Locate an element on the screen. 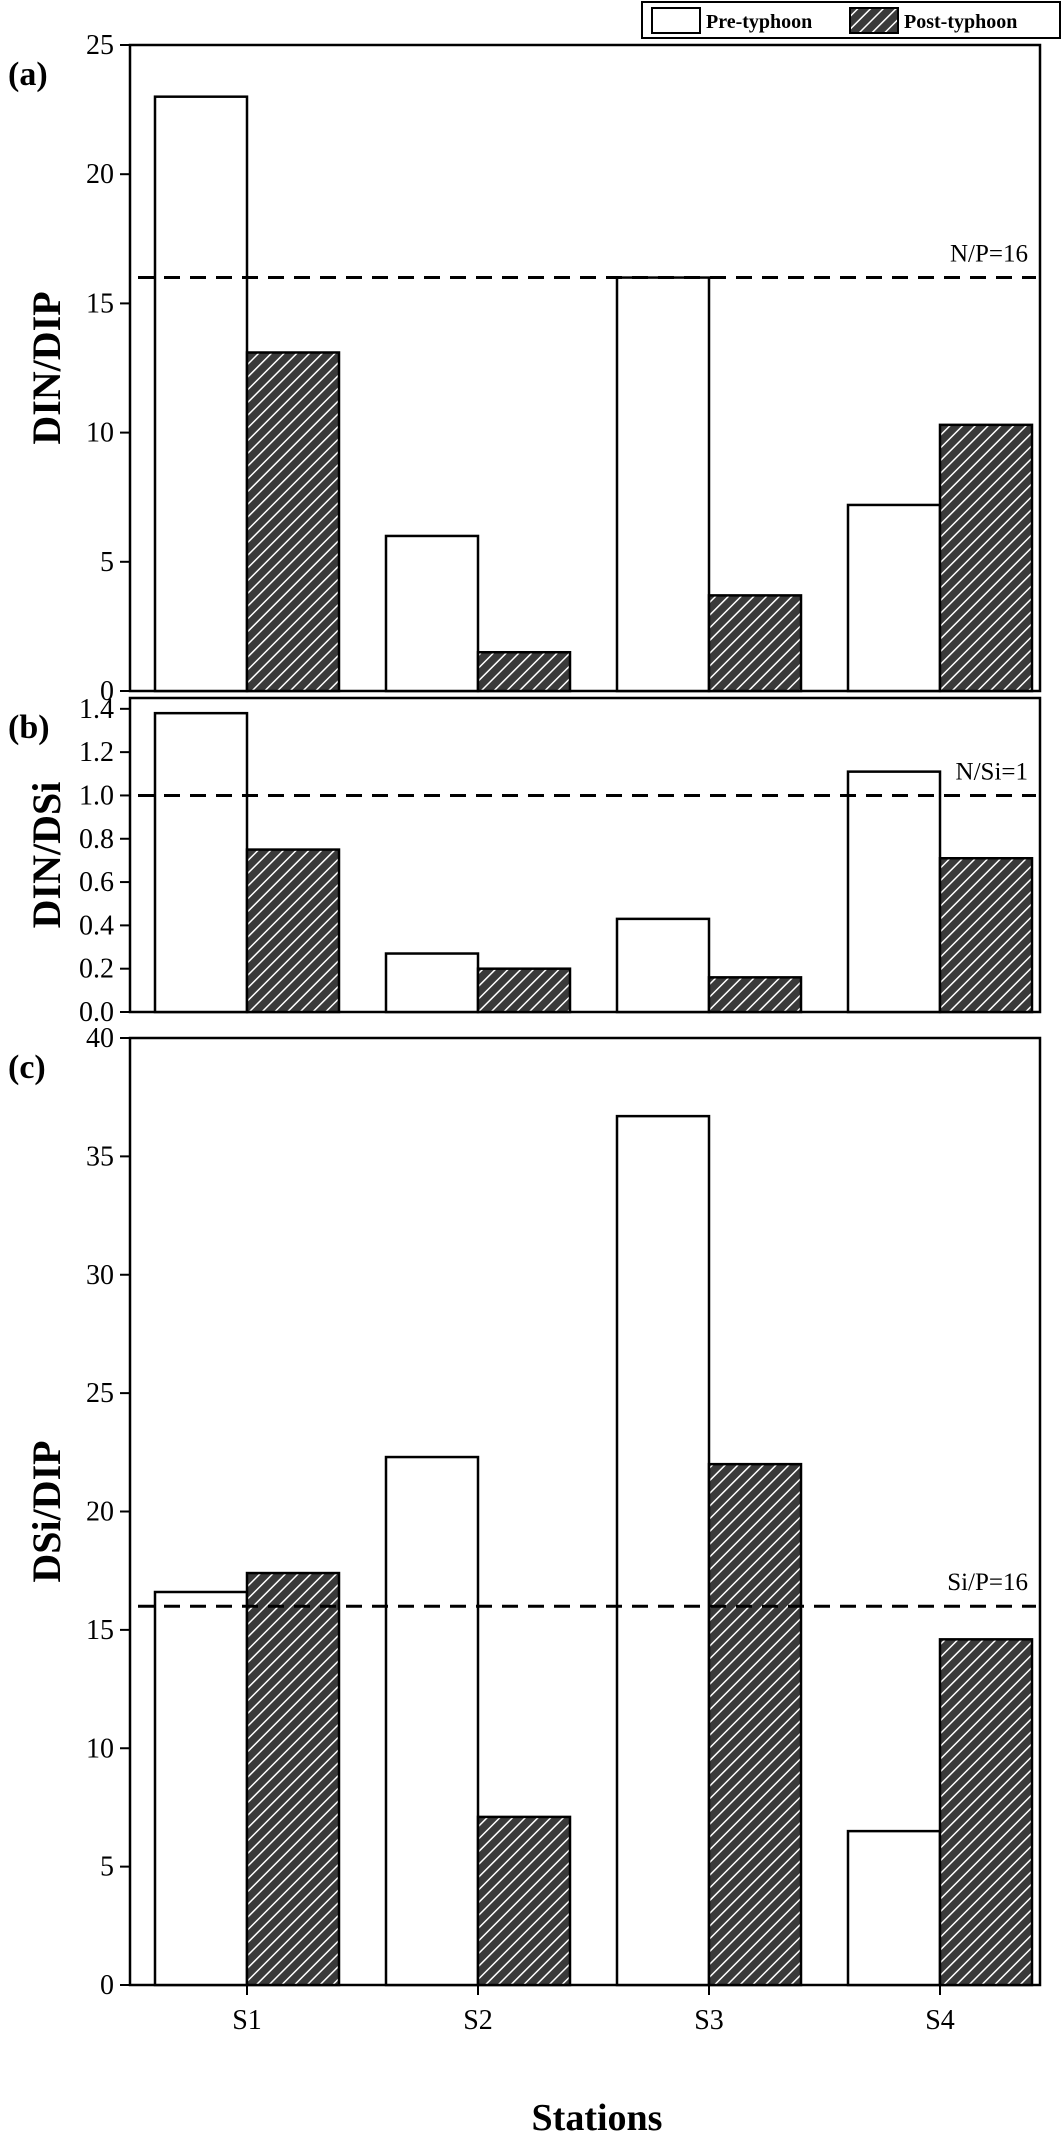 Image resolution: width=1063 pixels, height=2138 pixels. x-tick-label: S4 is located at coordinates (940, 2020).